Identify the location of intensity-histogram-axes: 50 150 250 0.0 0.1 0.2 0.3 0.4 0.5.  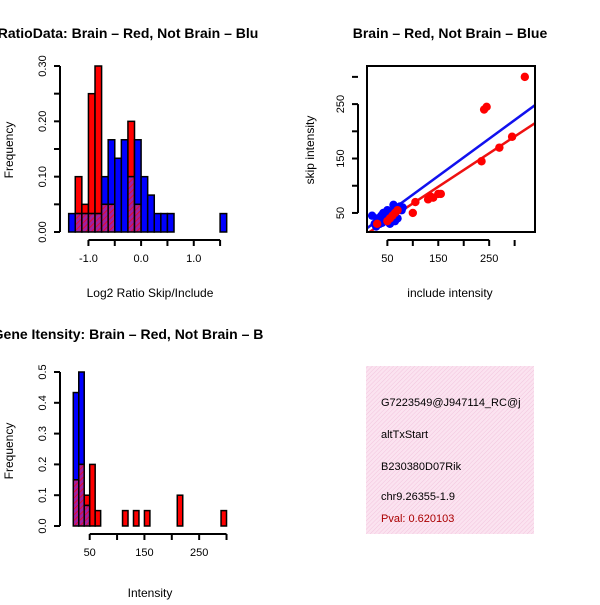
(132, 461).